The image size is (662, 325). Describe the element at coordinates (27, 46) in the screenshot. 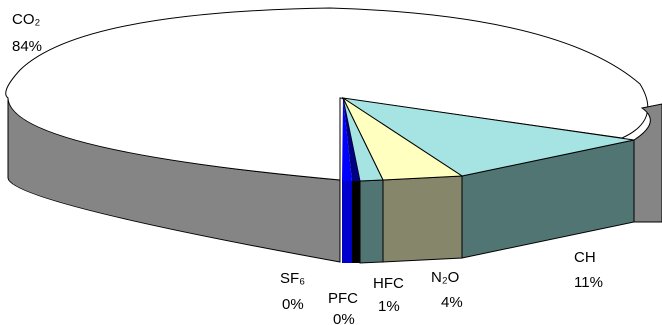

I see `label-co2-value: 84%` at that location.